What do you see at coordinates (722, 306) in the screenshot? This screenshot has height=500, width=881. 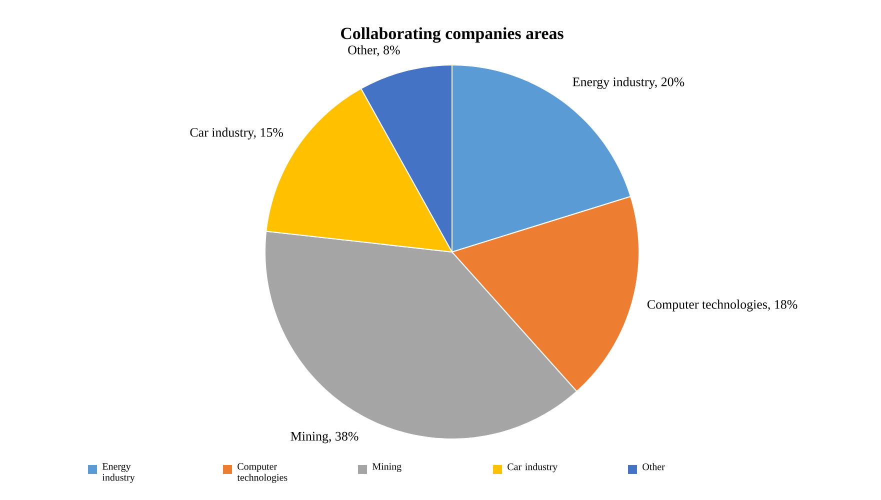 I see `data-label: Computer technologies, 18%` at bounding box center [722, 306].